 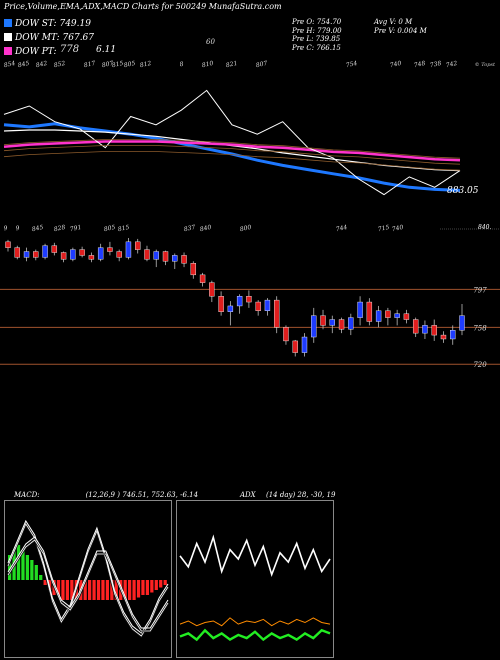 I want to click on top-tick-label: 740, so click(x=395, y=64).